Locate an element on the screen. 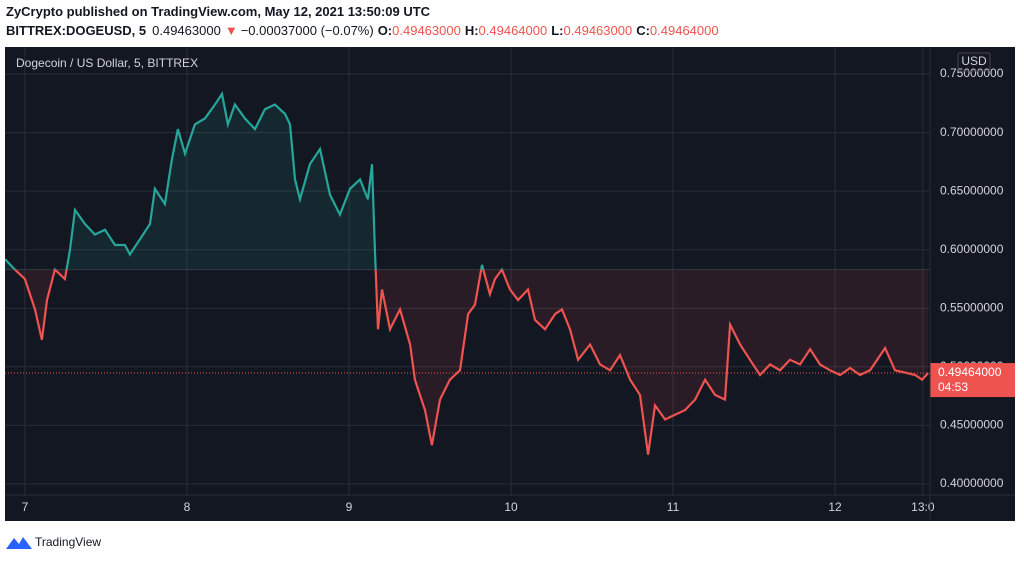 The image size is (1024, 561). brand-logo is located at coordinates (19, 543).